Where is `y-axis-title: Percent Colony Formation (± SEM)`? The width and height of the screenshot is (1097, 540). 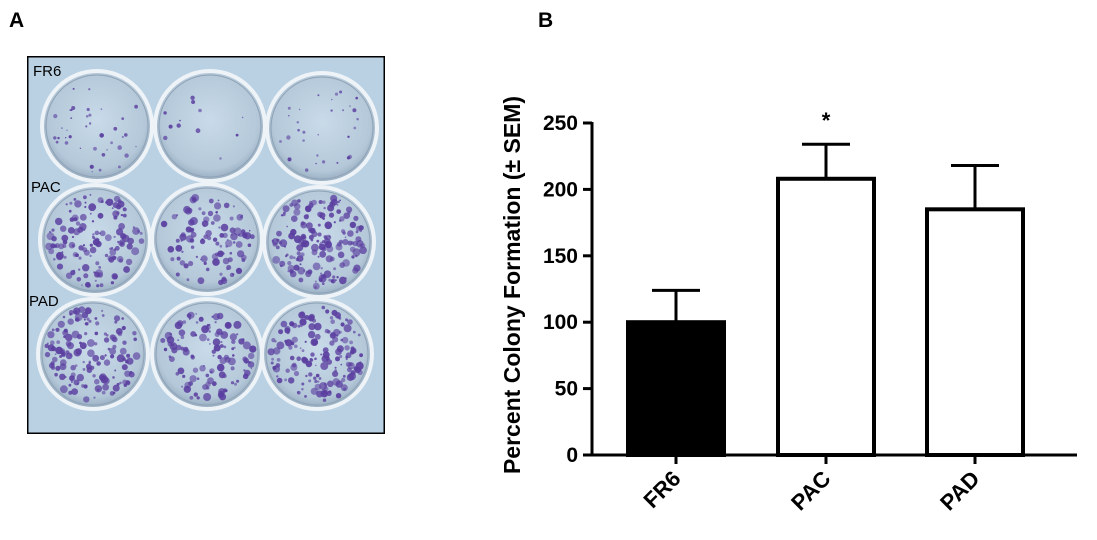 y-axis-title: Percent Colony Formation (± SEM) is located at coordinates (512, 285).